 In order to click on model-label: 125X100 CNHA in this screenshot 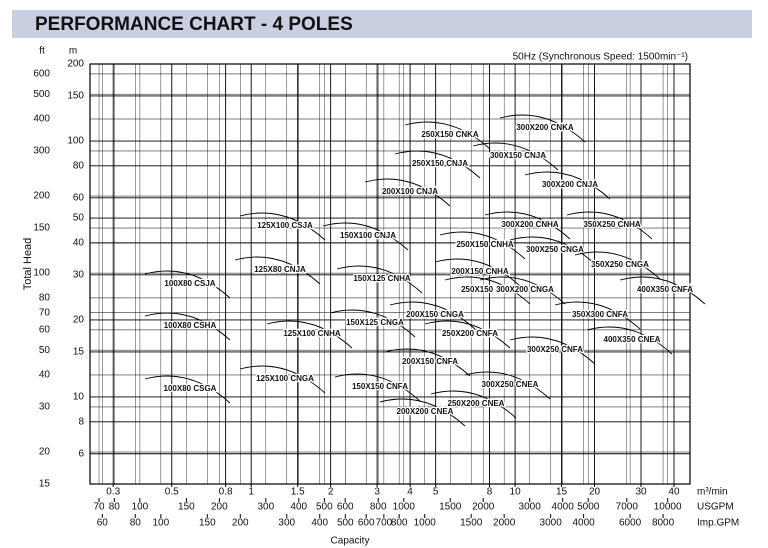, I will do `click(312, 333)`.